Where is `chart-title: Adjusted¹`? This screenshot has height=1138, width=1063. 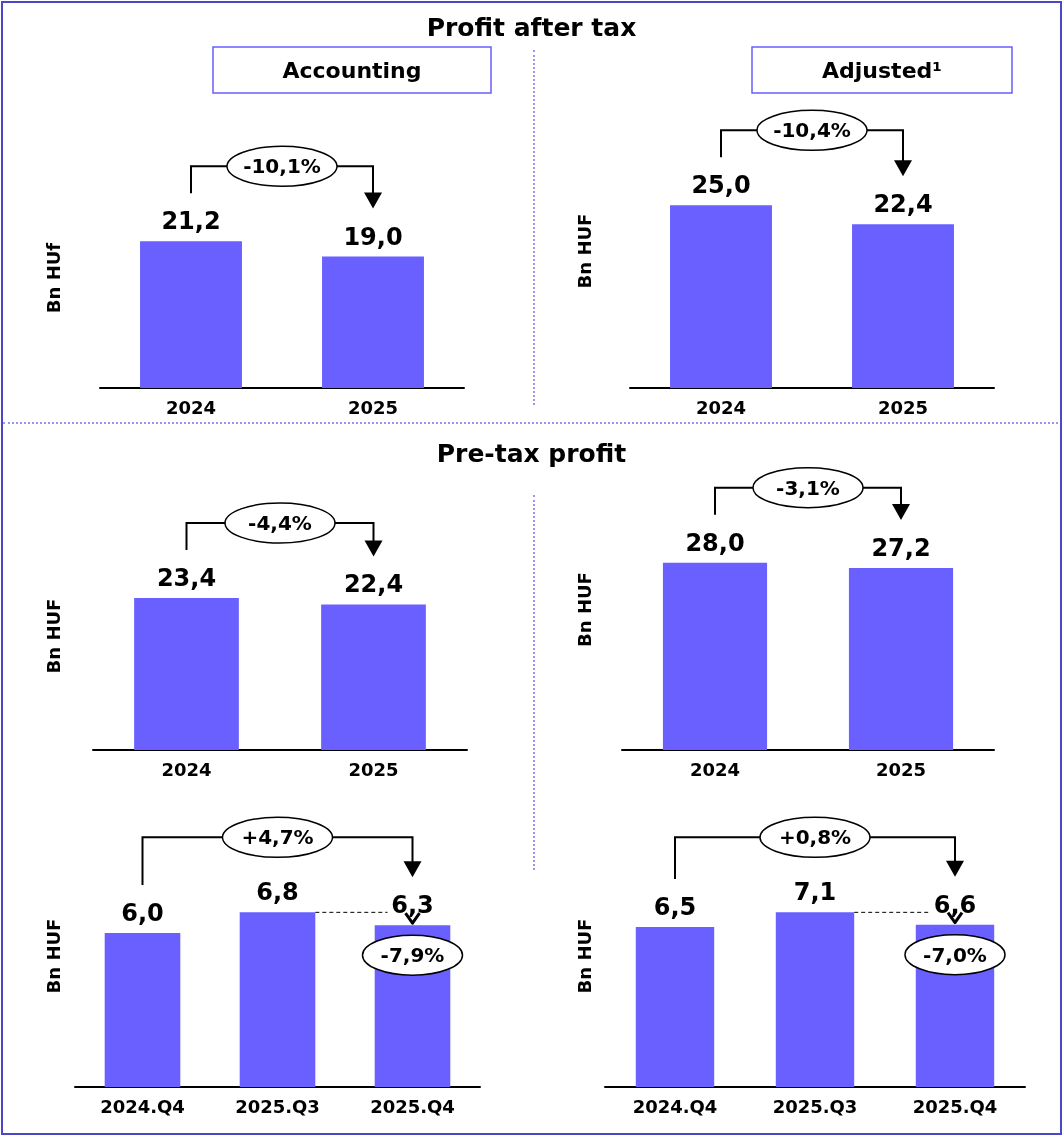
chart-title: Adjusted¹ is located at coordinates (882, 70).